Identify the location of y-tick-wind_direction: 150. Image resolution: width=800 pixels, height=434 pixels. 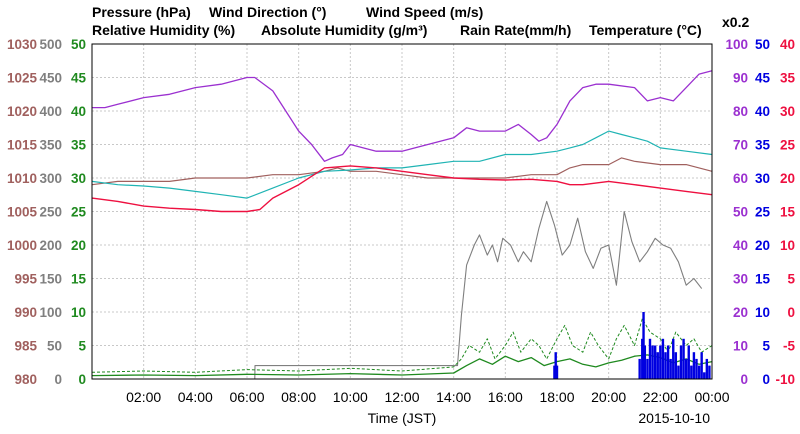
(50, 279).